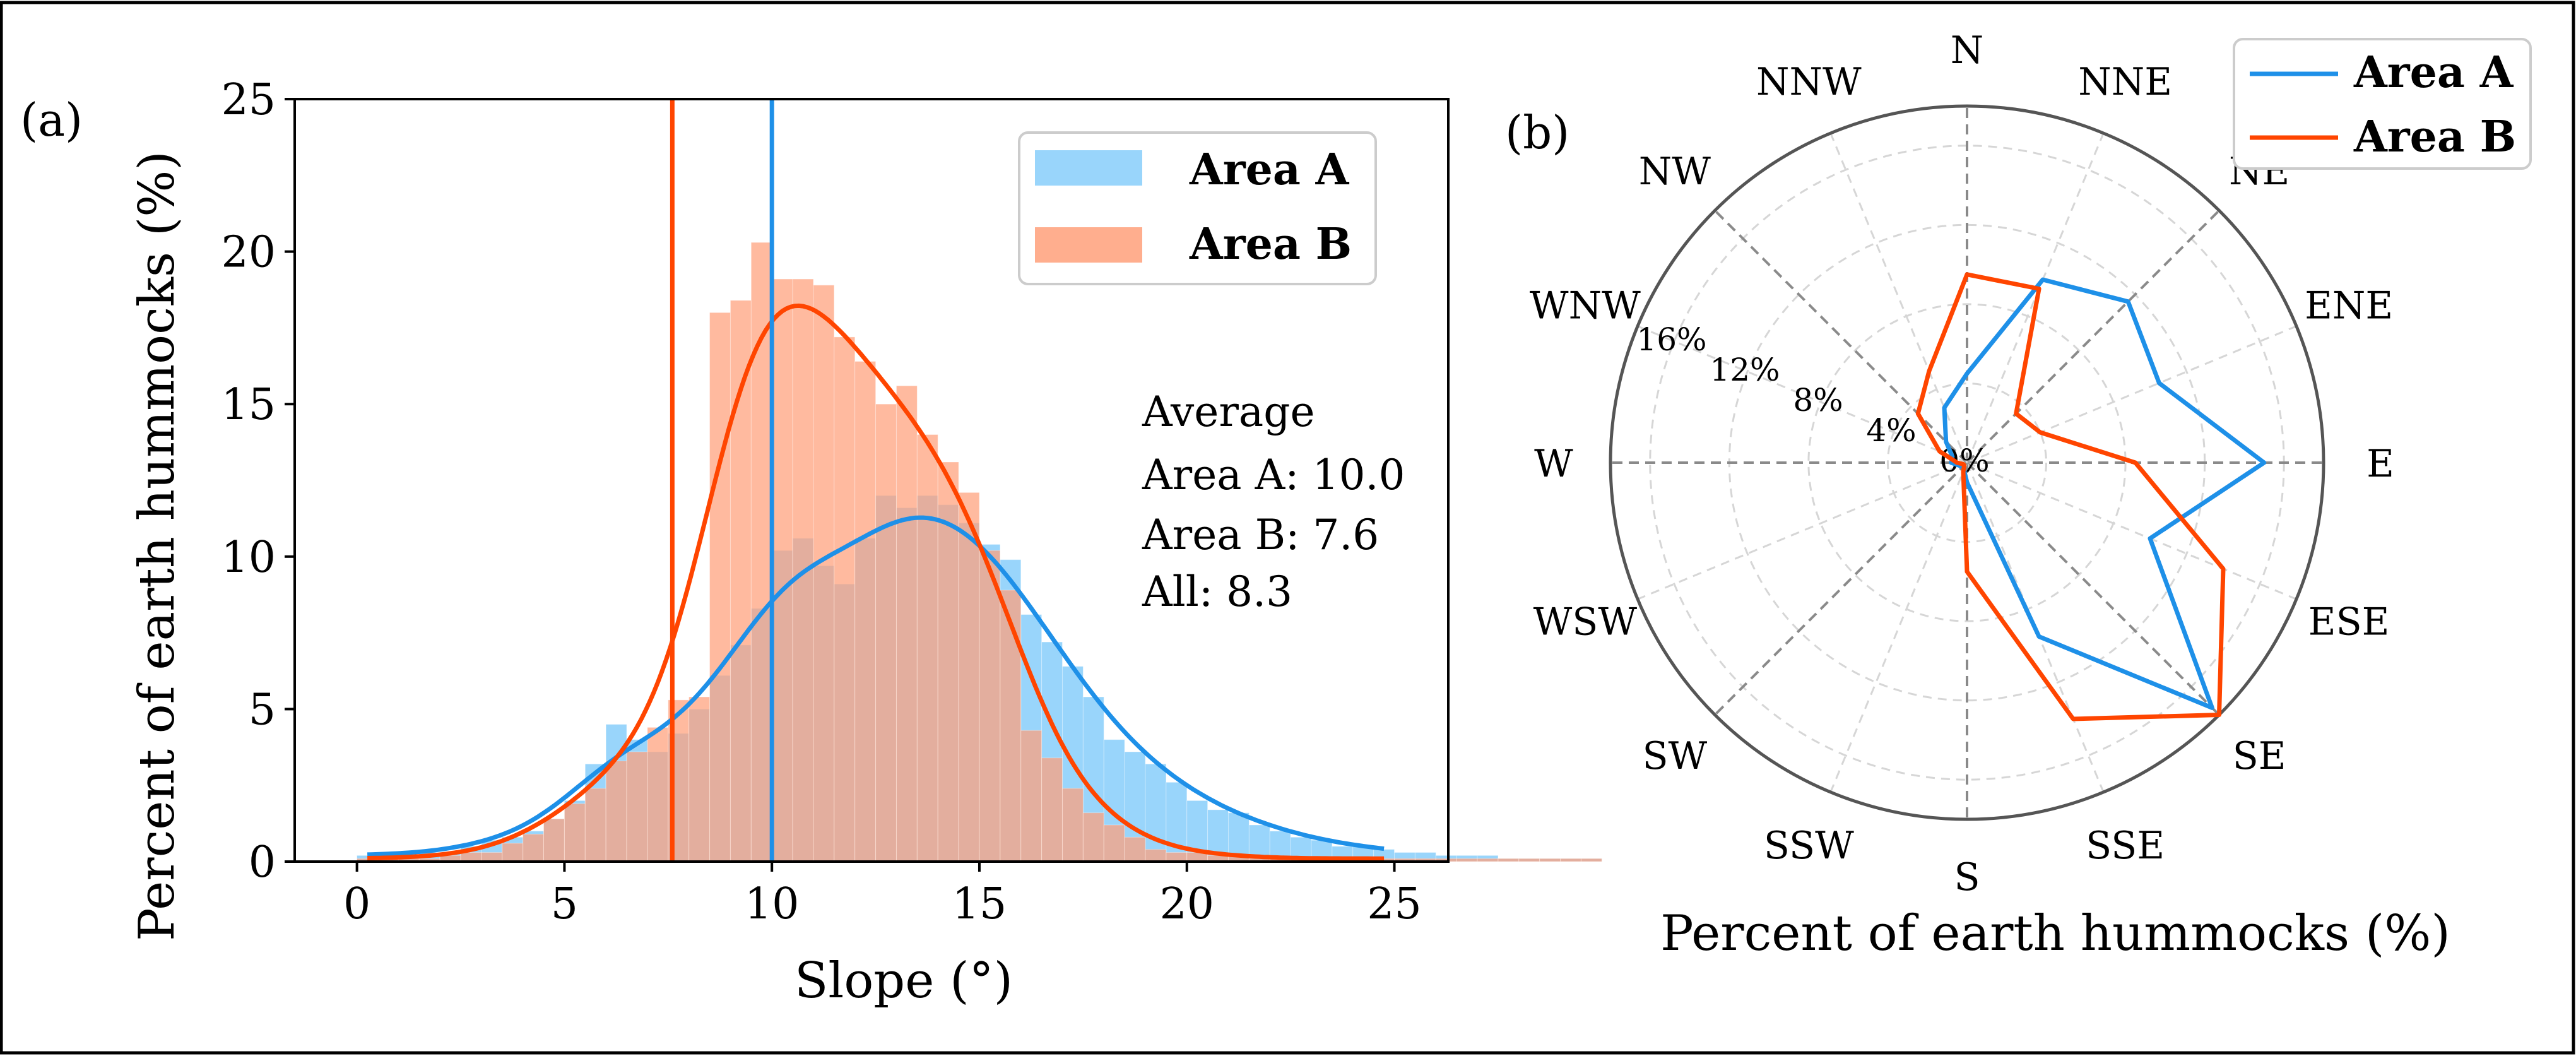  What do you see at coordinates (1088, 168) in the screenshot?
I see `legend-swatch-area-a` at bounding box center [1088, 168].